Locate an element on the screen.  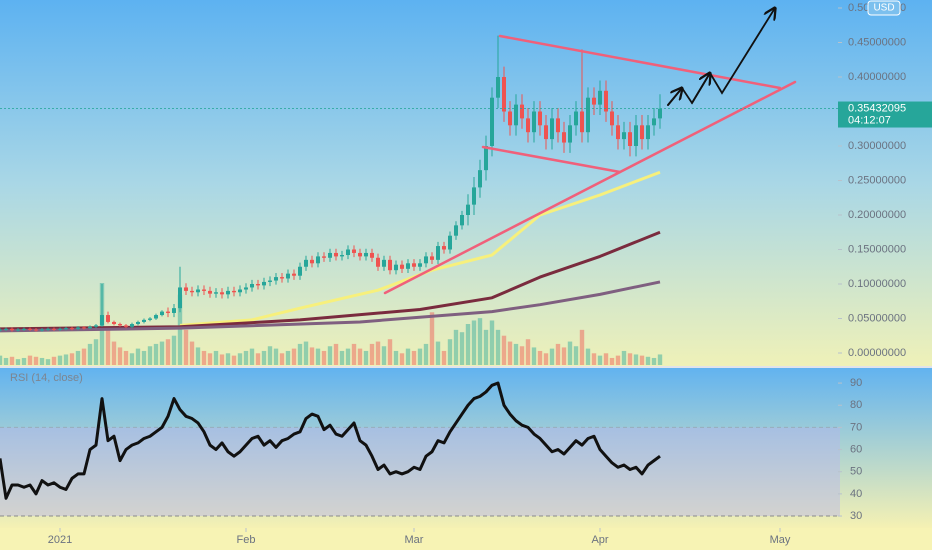
projection-arrow is located at coordinates (674, 97).